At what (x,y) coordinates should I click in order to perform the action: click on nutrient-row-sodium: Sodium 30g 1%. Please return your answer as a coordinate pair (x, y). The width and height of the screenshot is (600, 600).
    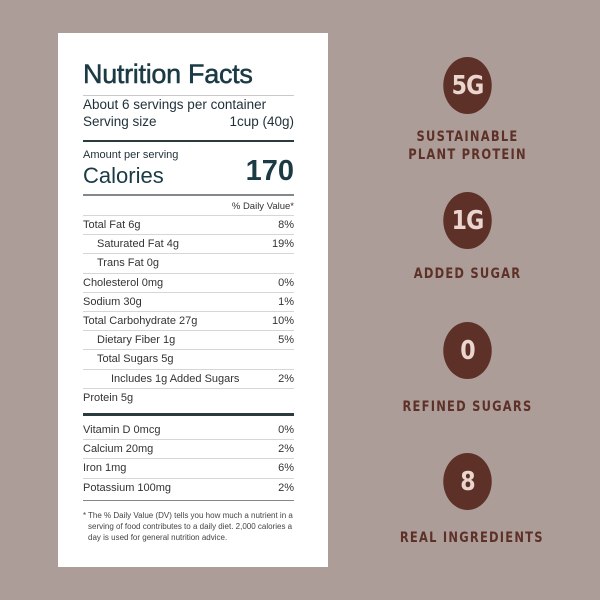
    Looking at the image, I should click on (188, 301).